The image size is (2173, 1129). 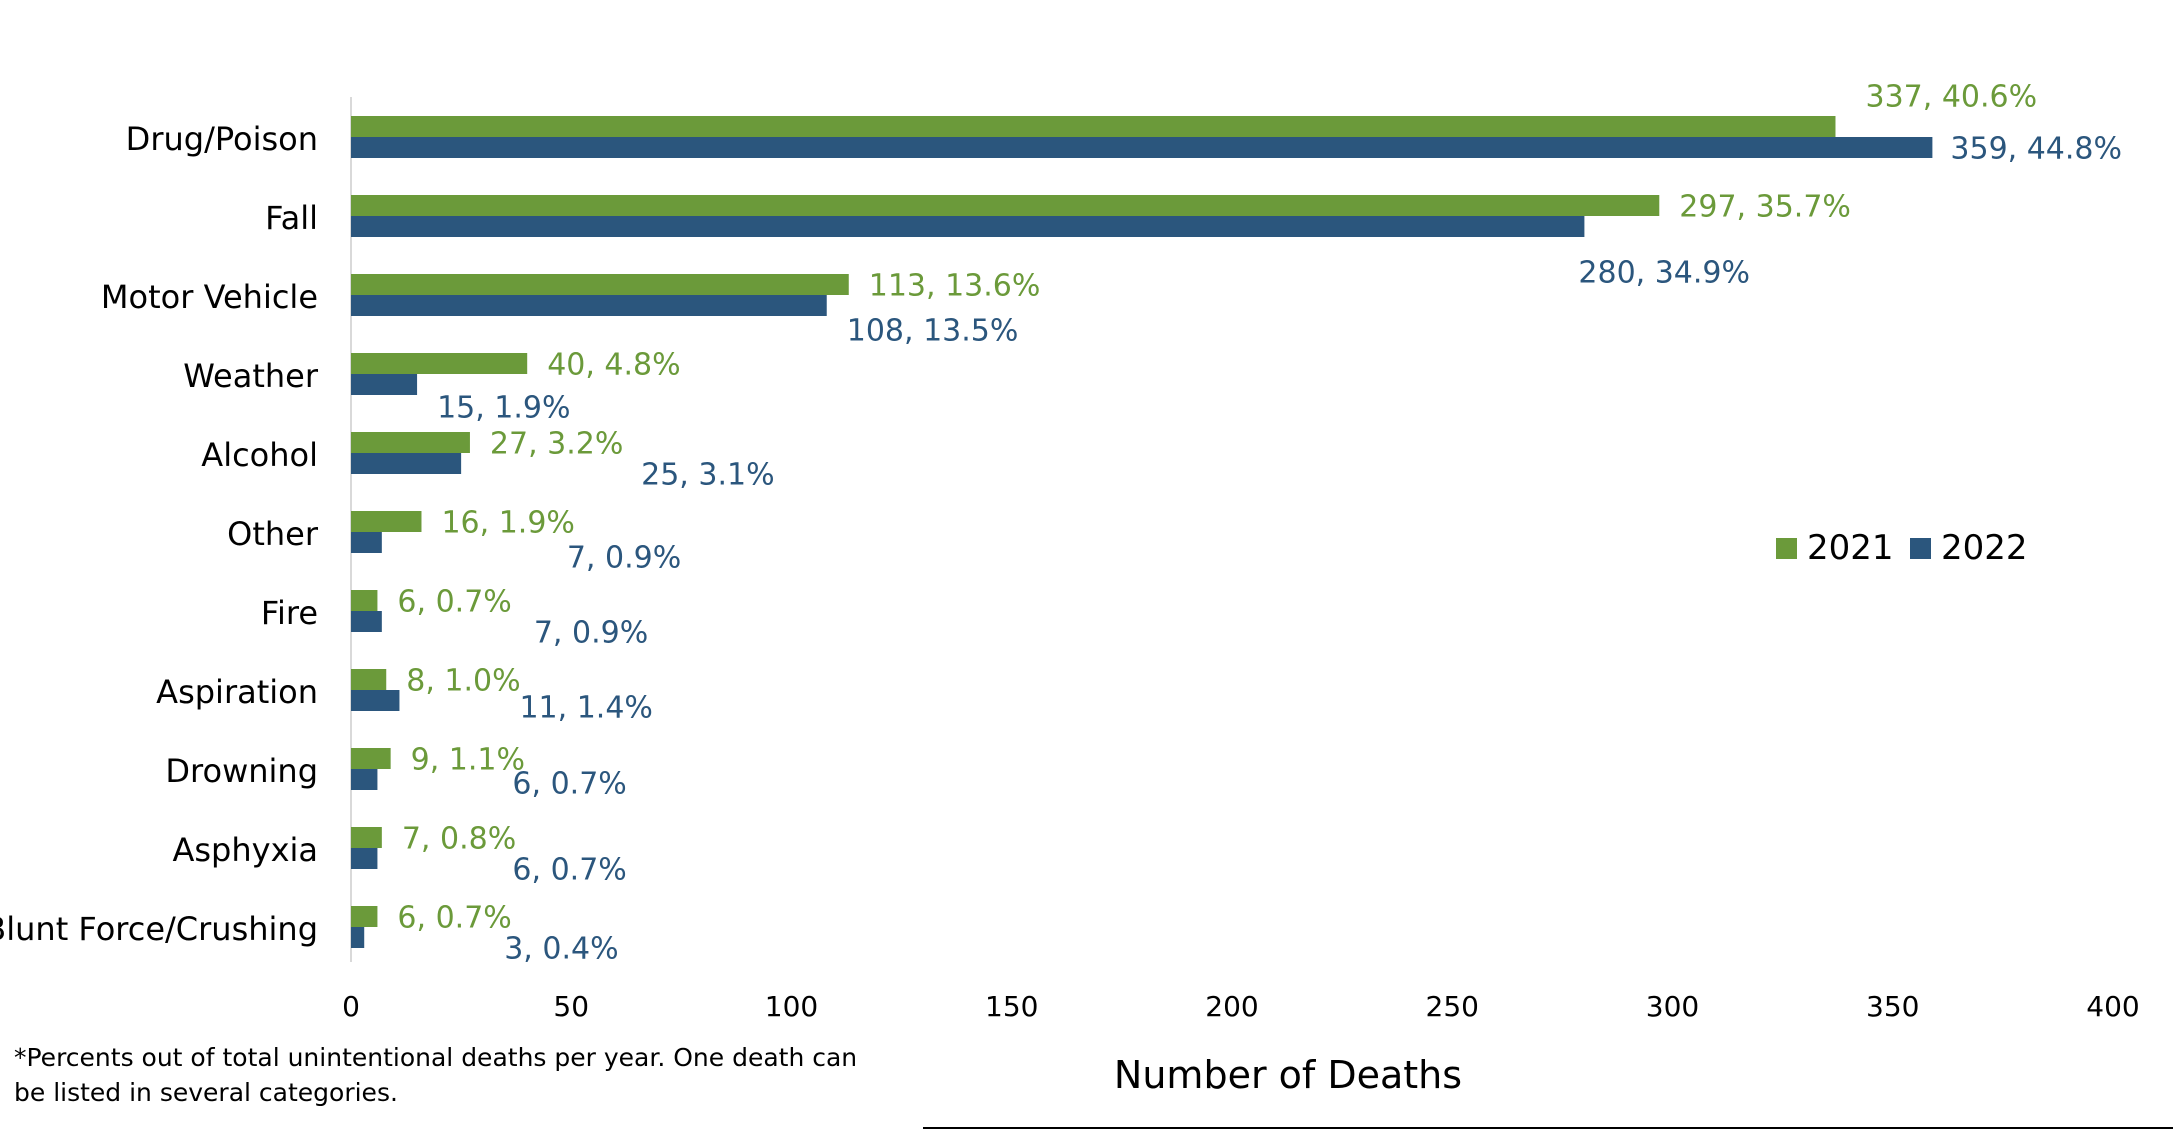 What do you see at coordinates (613, 365) in the screenshot?
I see `data-label-2021-weather: 40, 4.8%` at bounding box center [613, 365].